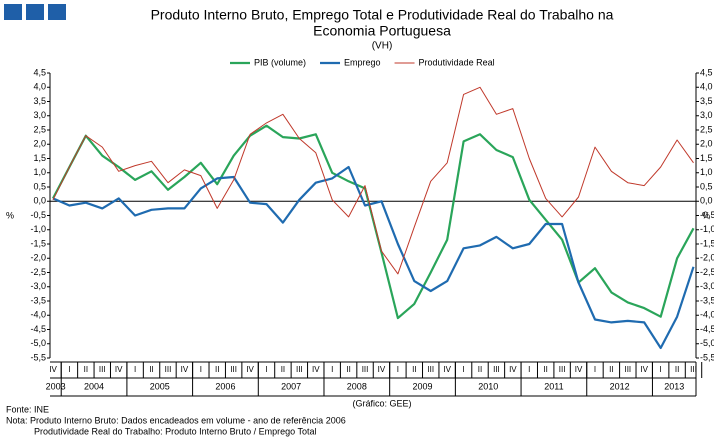 The width and height of the screenshot is (714, 438). Describe the element at coordinates (707, 229) in the screenshot. I see `y2-tick-label: -1,0` at that location.